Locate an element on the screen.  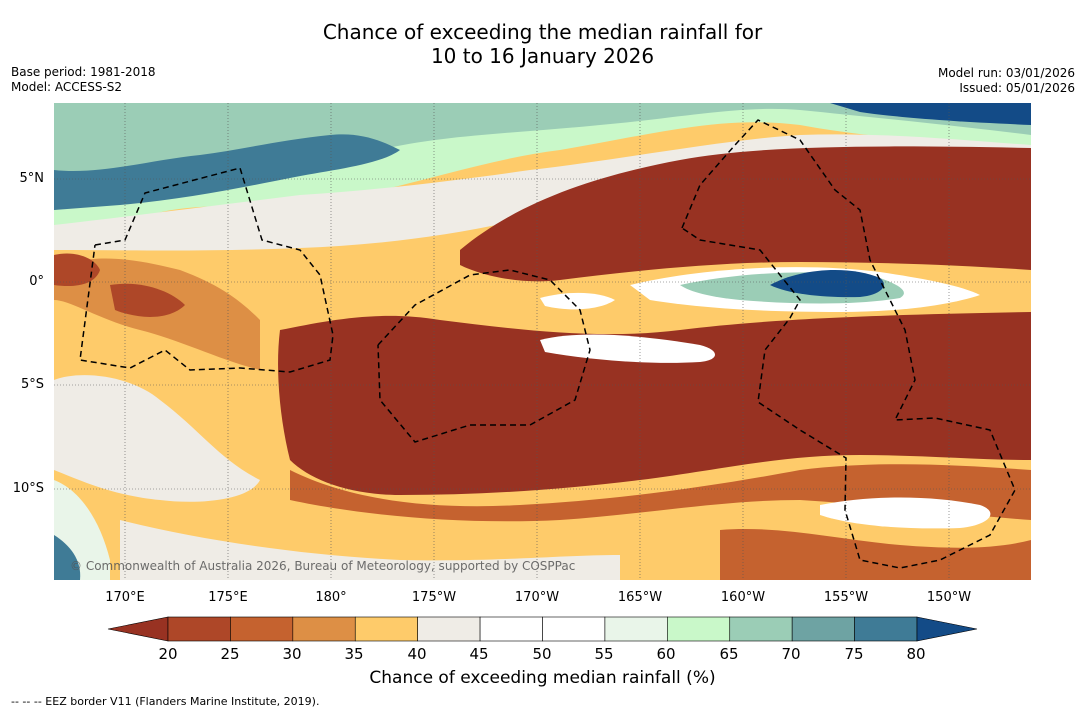
lat-label: 5°S is located at coordinates (32, 384).